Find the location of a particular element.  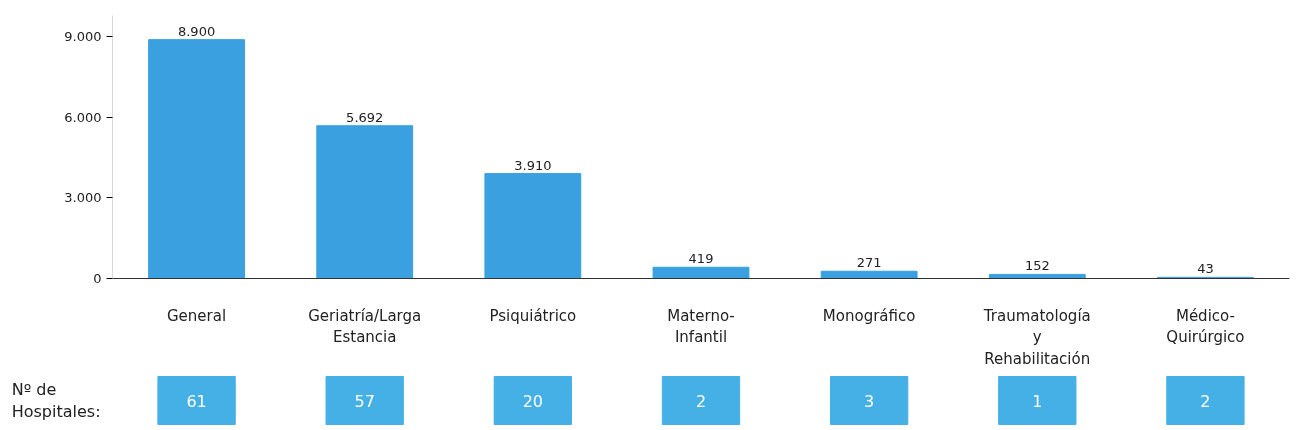

data-label: 152 is located at coordinates (1037, 266).